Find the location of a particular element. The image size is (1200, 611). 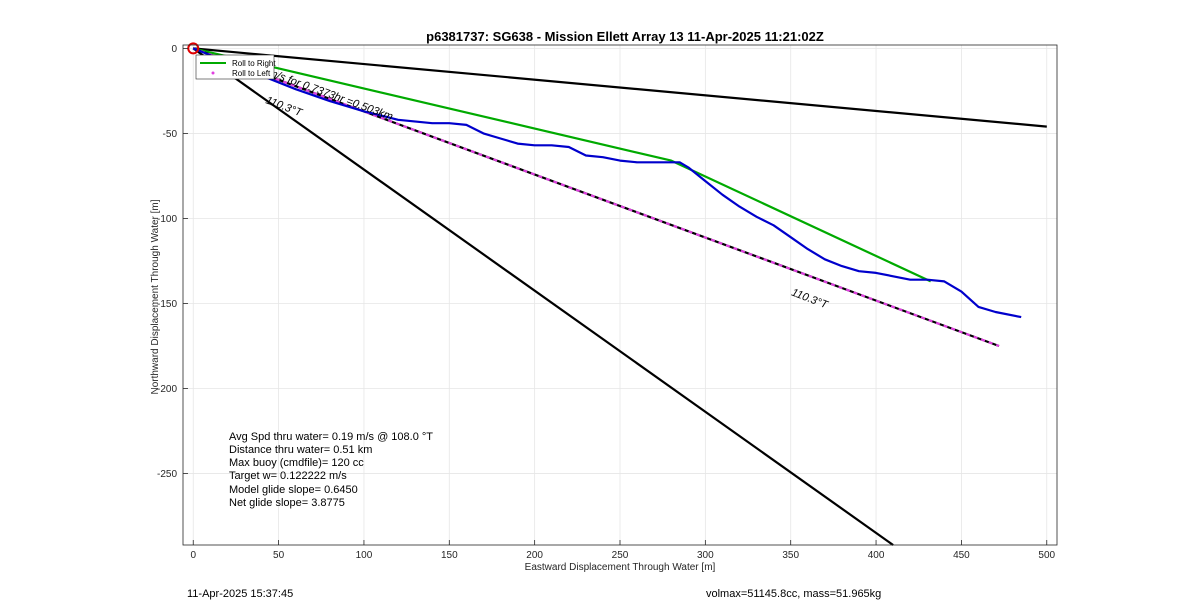

x-tick-label: 350 is located at coordinates (790, 555).